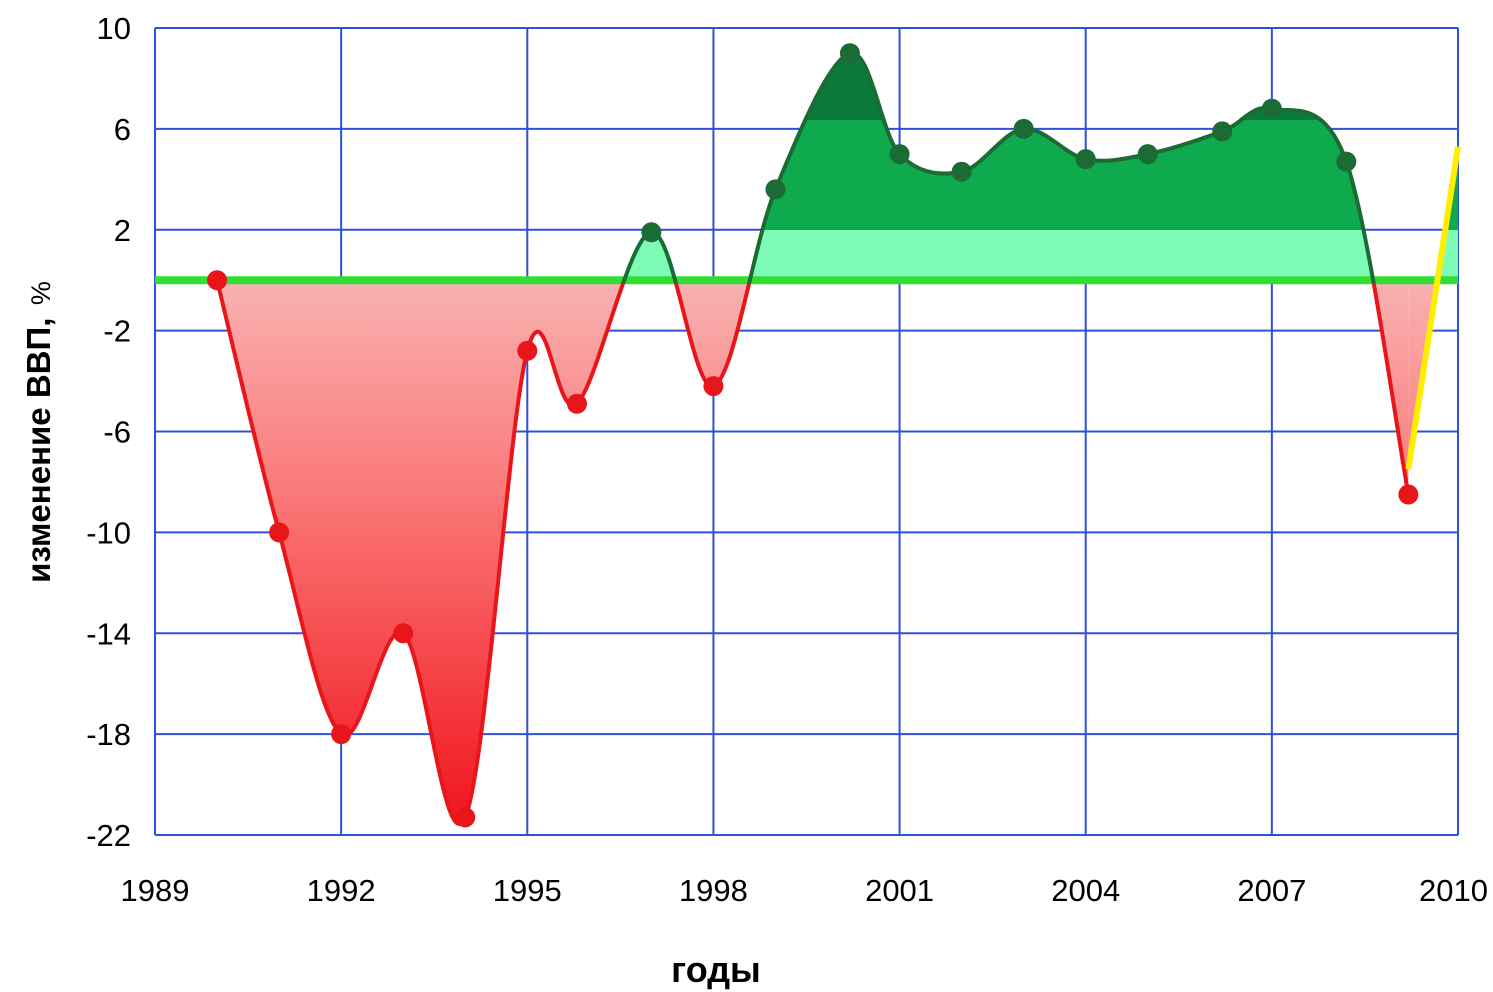 Image resolution: width=1493 pixels, height=992 pixels. I want to click on x-axis-title: годы, so click(716, 969).